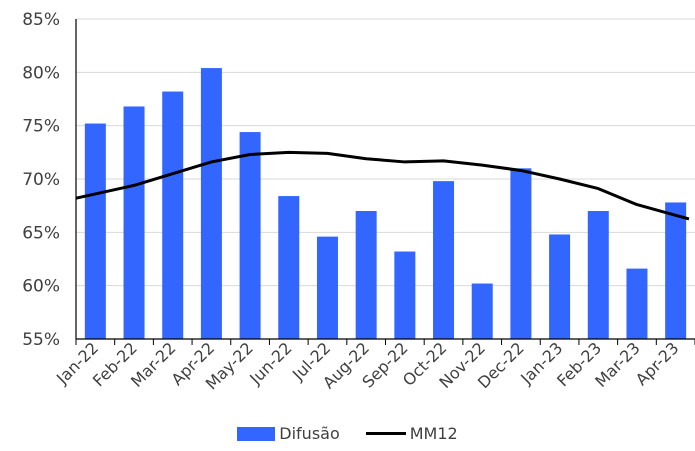 The image size is (695, 451). I want to click on y-tick-label: 65%, so click(41, 233).